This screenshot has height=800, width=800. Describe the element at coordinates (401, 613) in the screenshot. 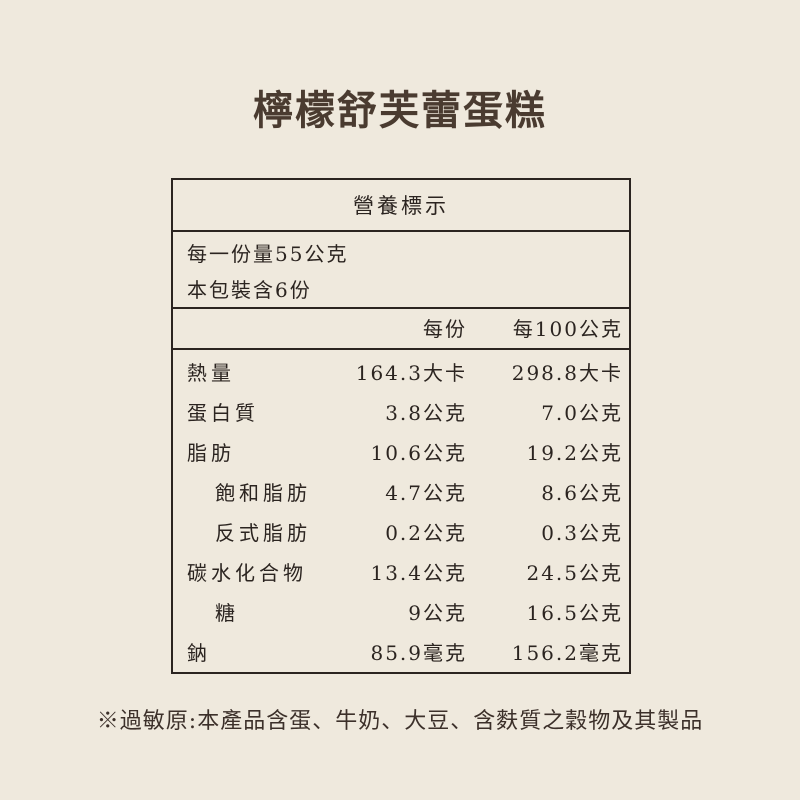

I see `table-row: 糖 9公克 16.5公克` at that location.